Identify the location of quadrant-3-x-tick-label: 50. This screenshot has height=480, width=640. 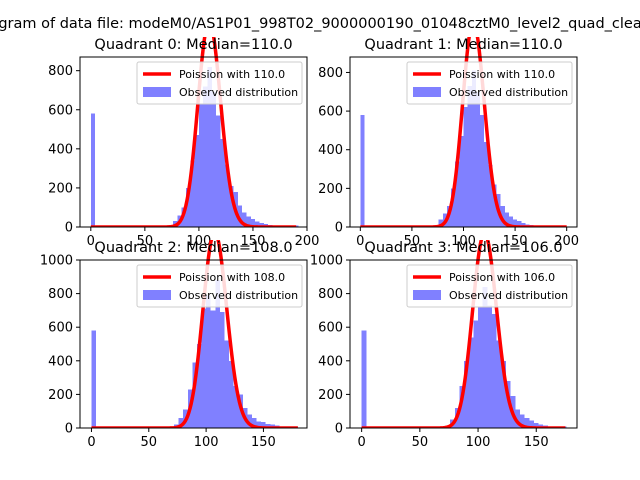
(420, 442).